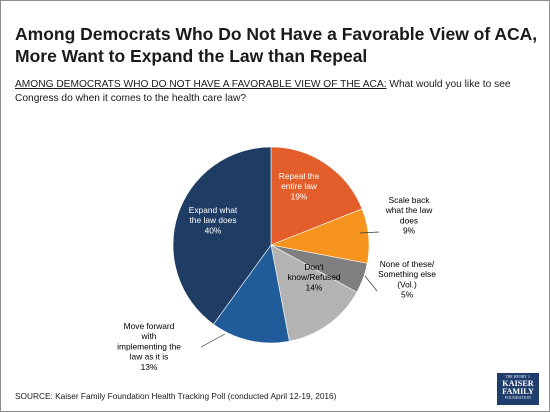 The image size is (550, 413). What do you see at coordinates (407, 284) in the screenshot?
I see `slice-category-label-2: (Vol.)` at bounding box center [407, 284].